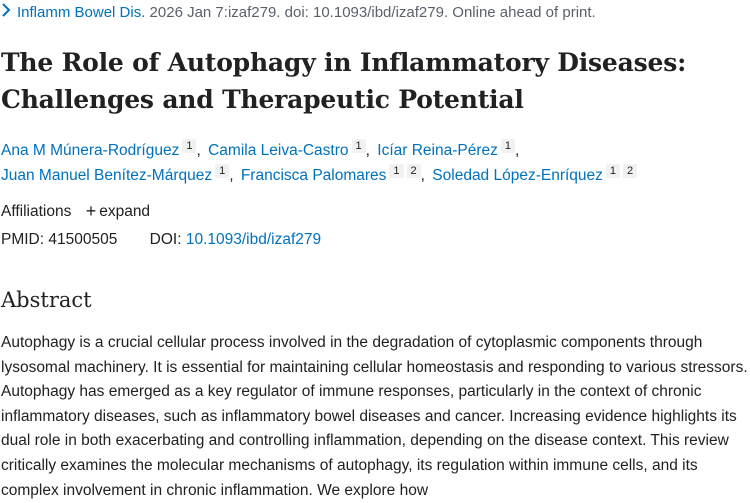  What do you see at coordinates (90, 150) in the screenshot?
I see `author-link: Ana M Múnera-Rodríguez` at bounding box center [90, 150].